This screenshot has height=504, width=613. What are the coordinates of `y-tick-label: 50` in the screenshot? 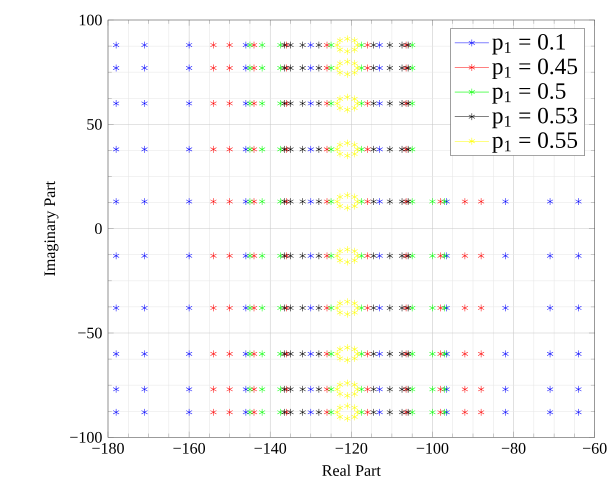 It's located at (94, 124).